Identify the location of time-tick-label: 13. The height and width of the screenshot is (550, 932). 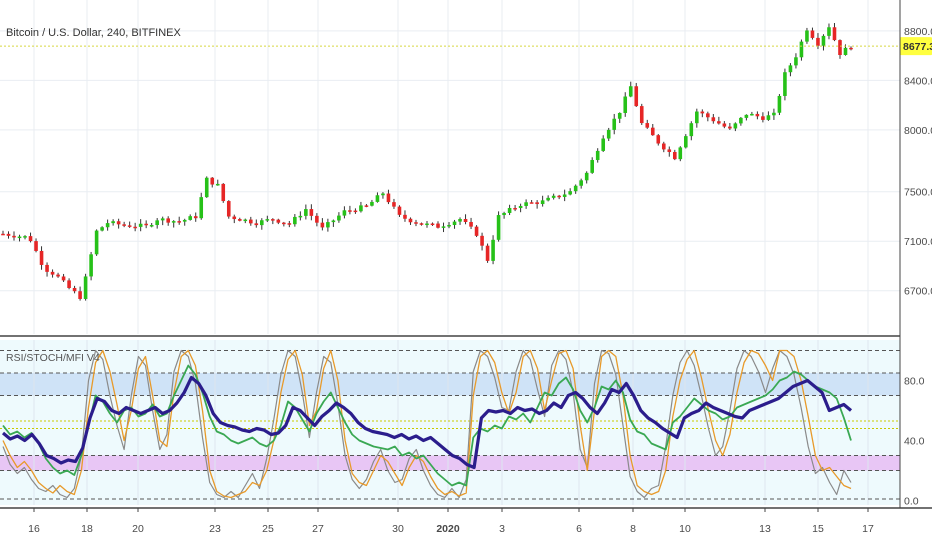
(765, 529).